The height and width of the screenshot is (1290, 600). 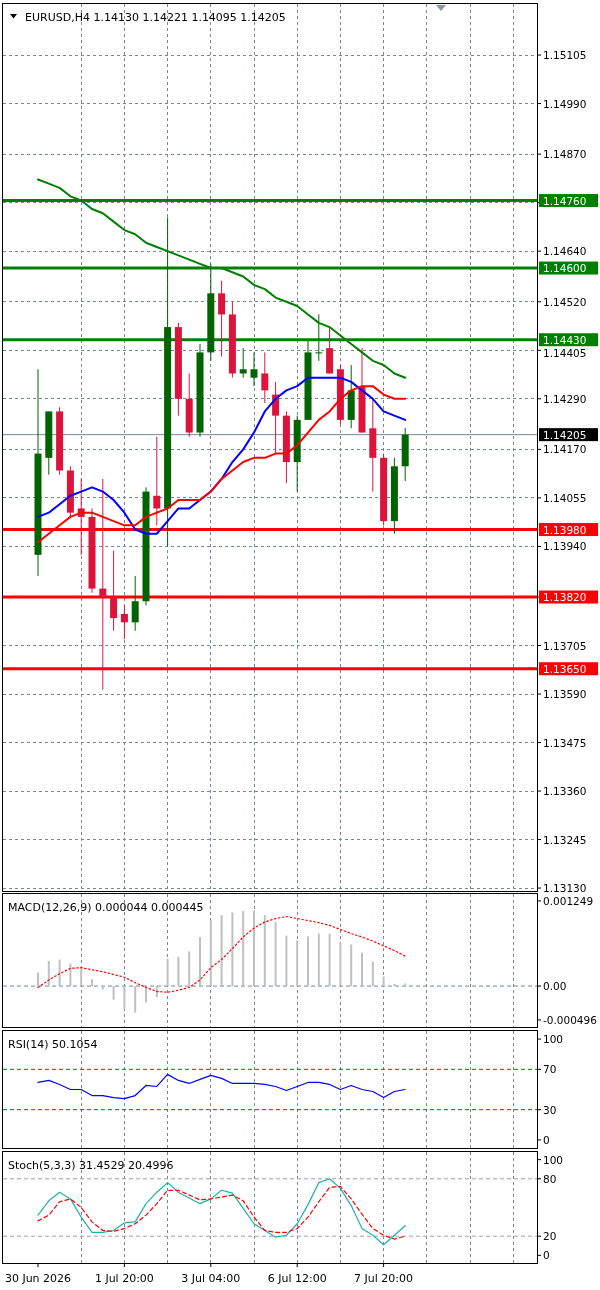 I want to click on text: EURUSD,H4 1.14130 1.14221 1.14095 1.14205, so click(x=155, y=17).